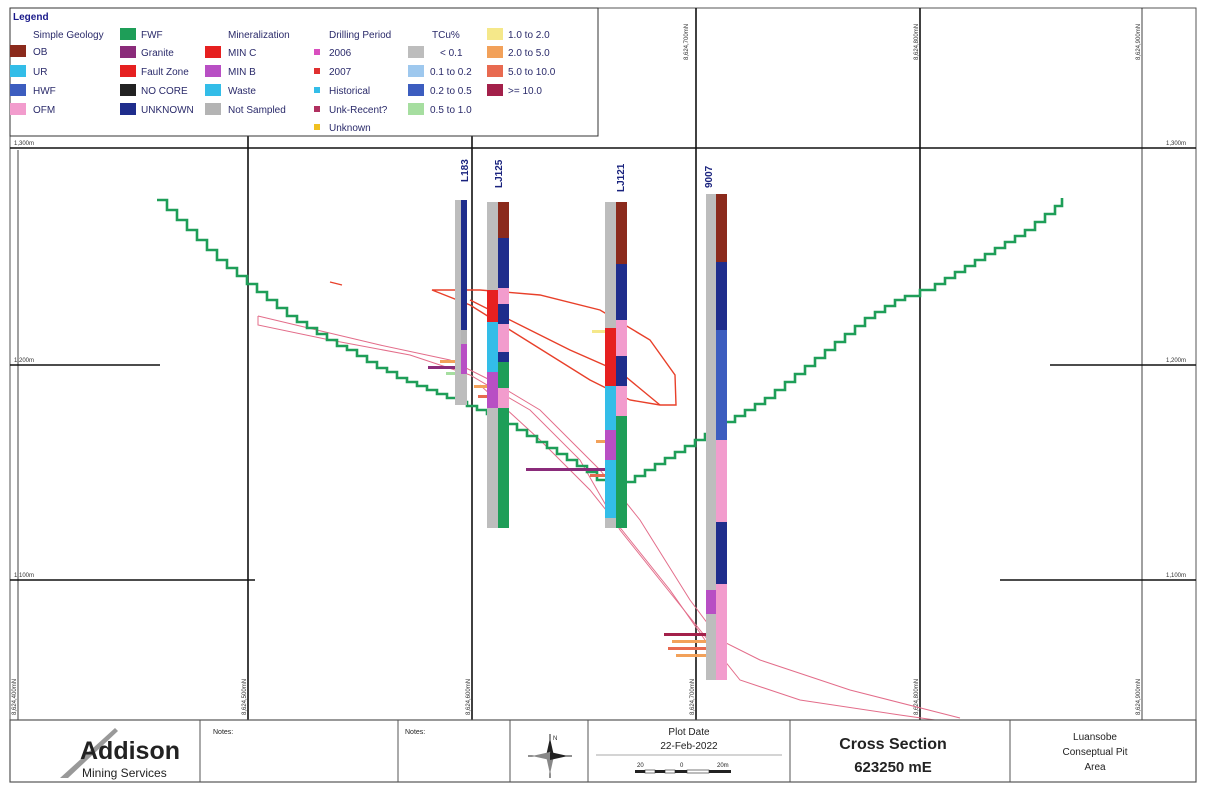 This screenshot has width=1216, height=791. I want to click on legend-item-label: UR, so click(40, 72).